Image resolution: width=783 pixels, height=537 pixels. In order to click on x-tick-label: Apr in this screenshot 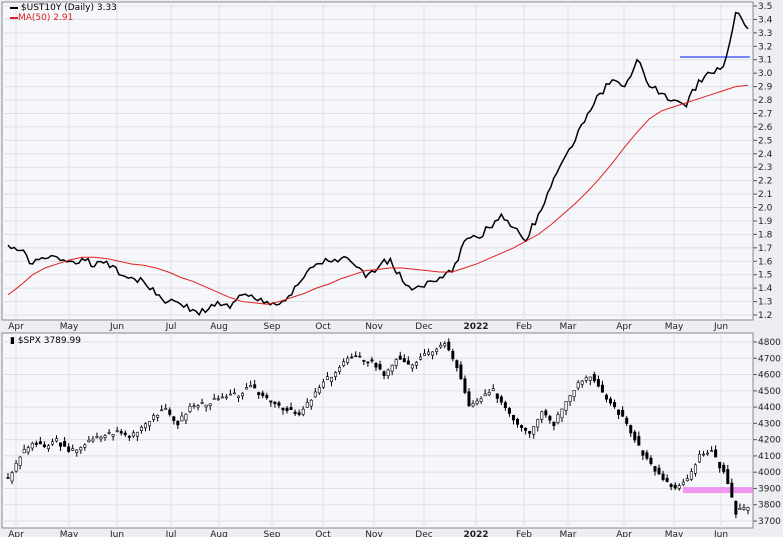, I will do `click(624, 533)`.